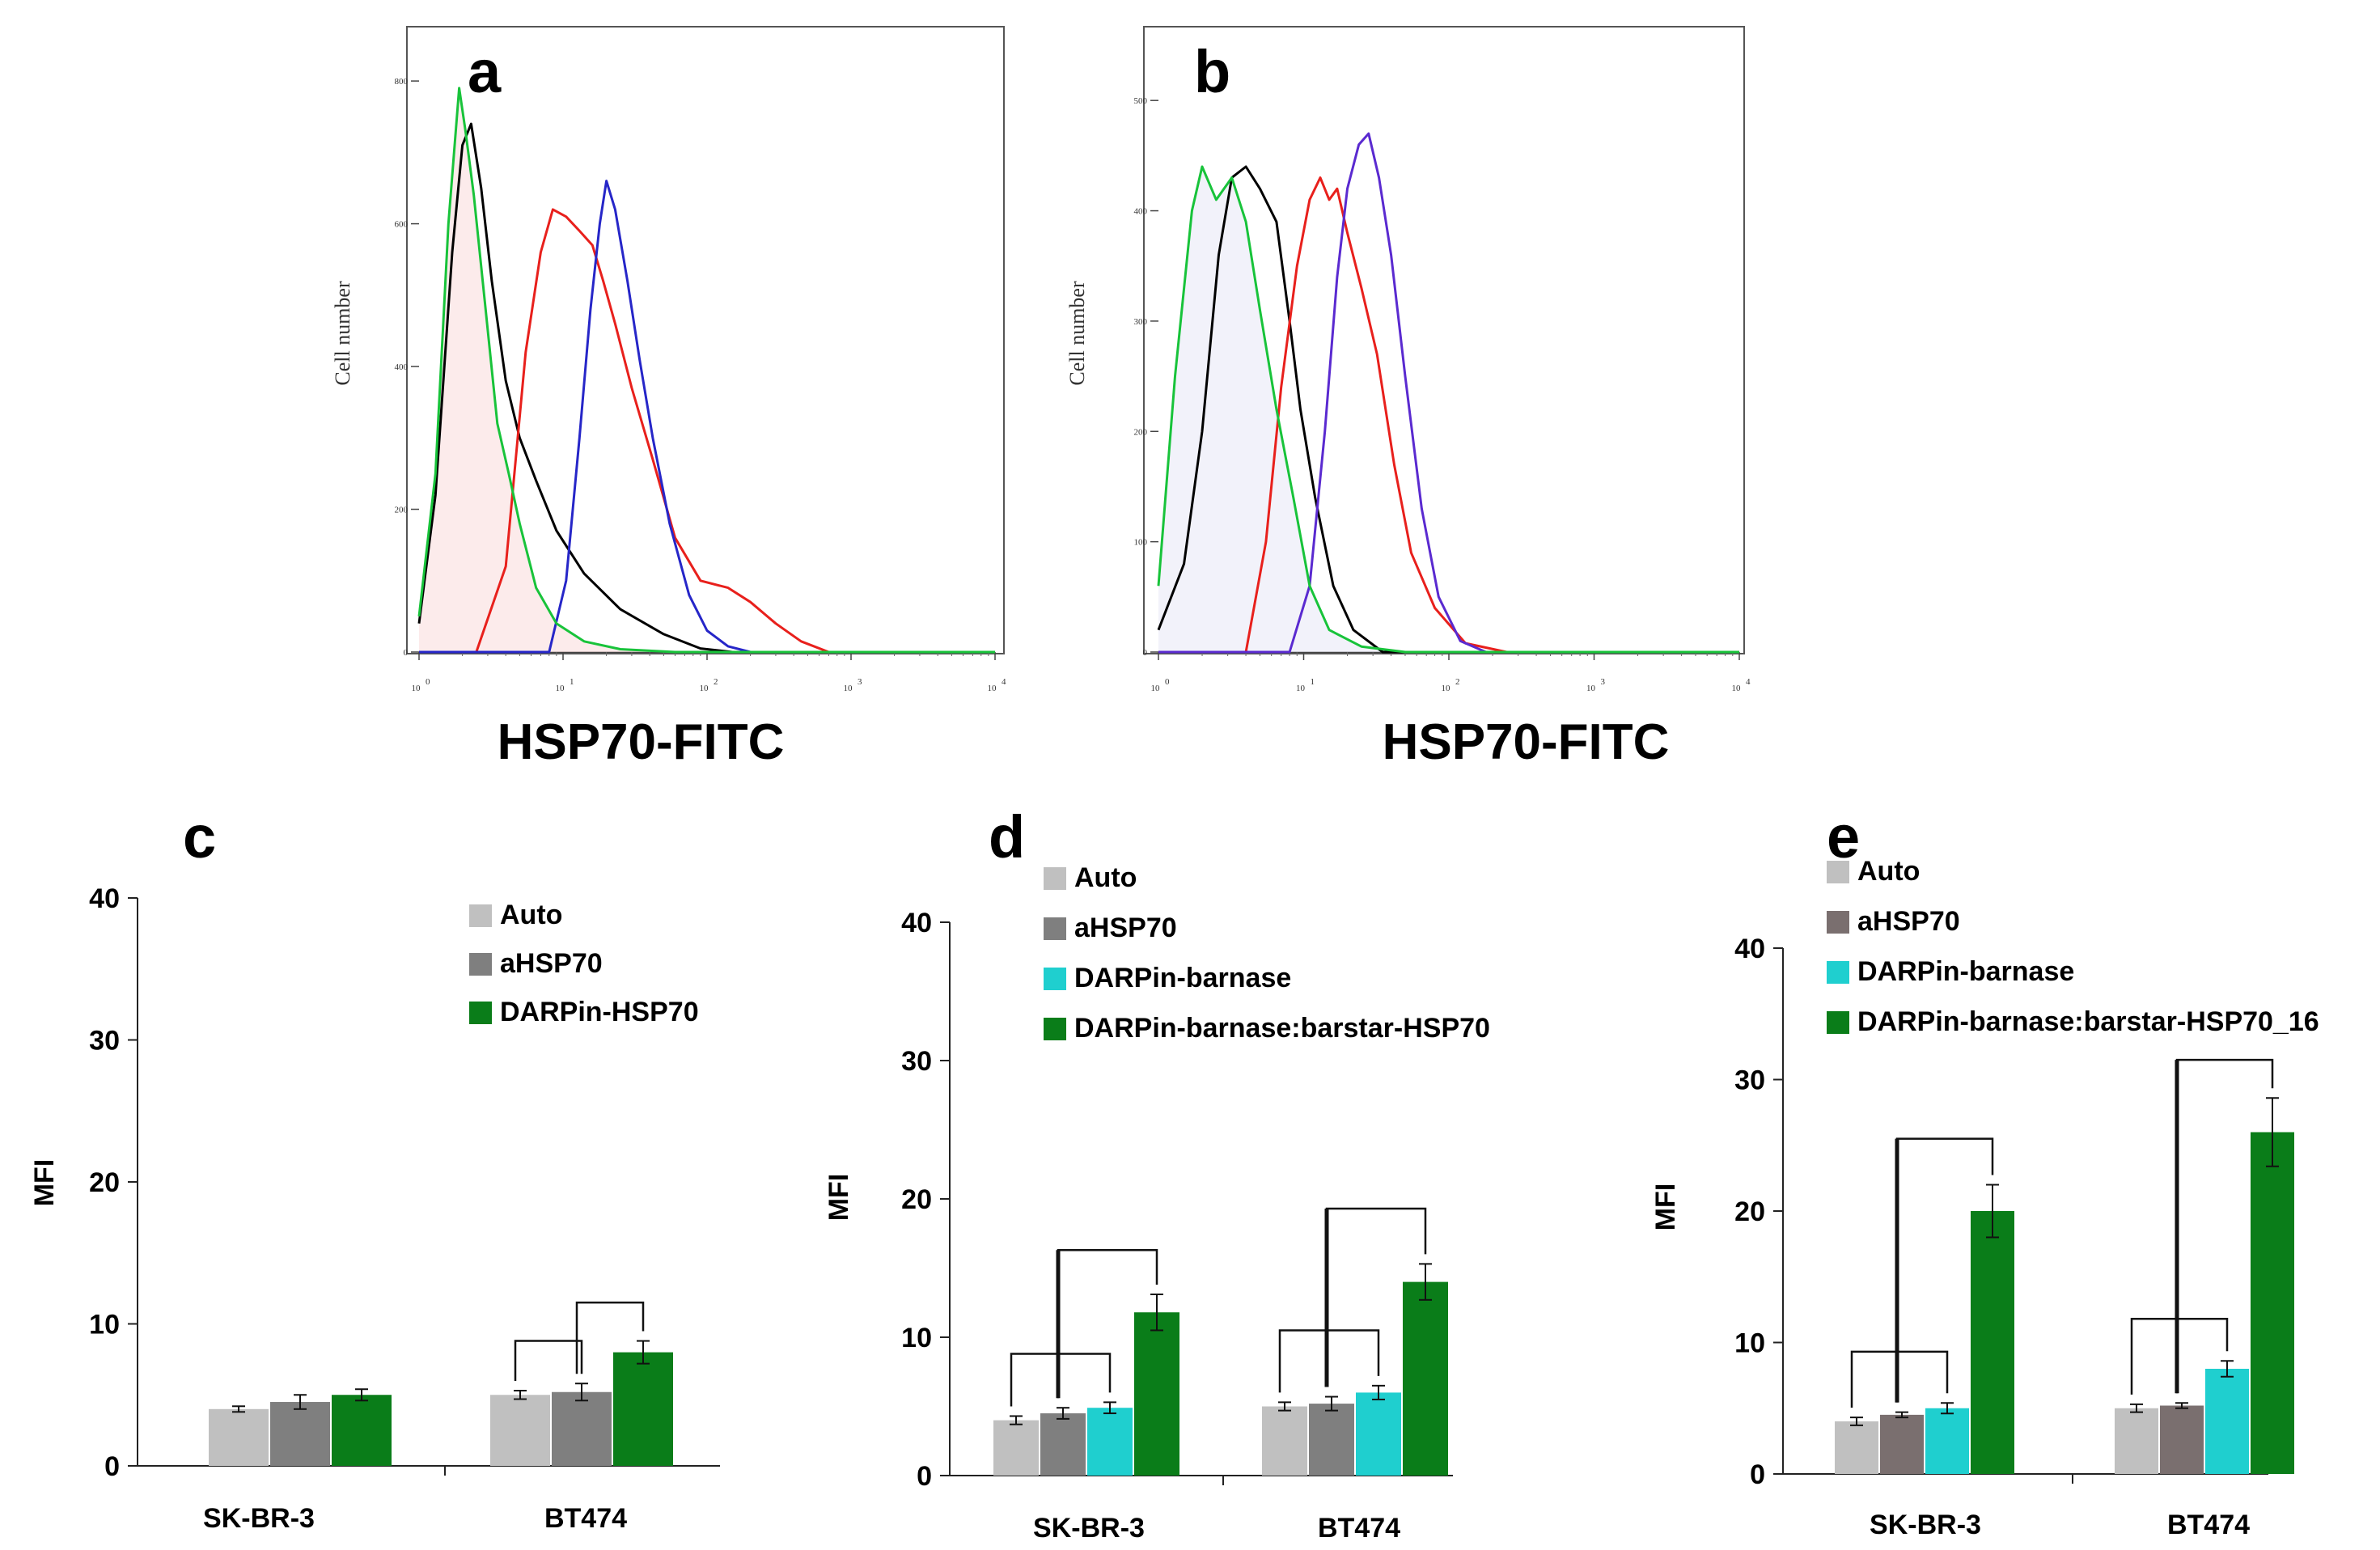 Image resolution: width=2380 pixels, height=1550 pixels. I want to click on panel-a-frame, so click(705, 340).